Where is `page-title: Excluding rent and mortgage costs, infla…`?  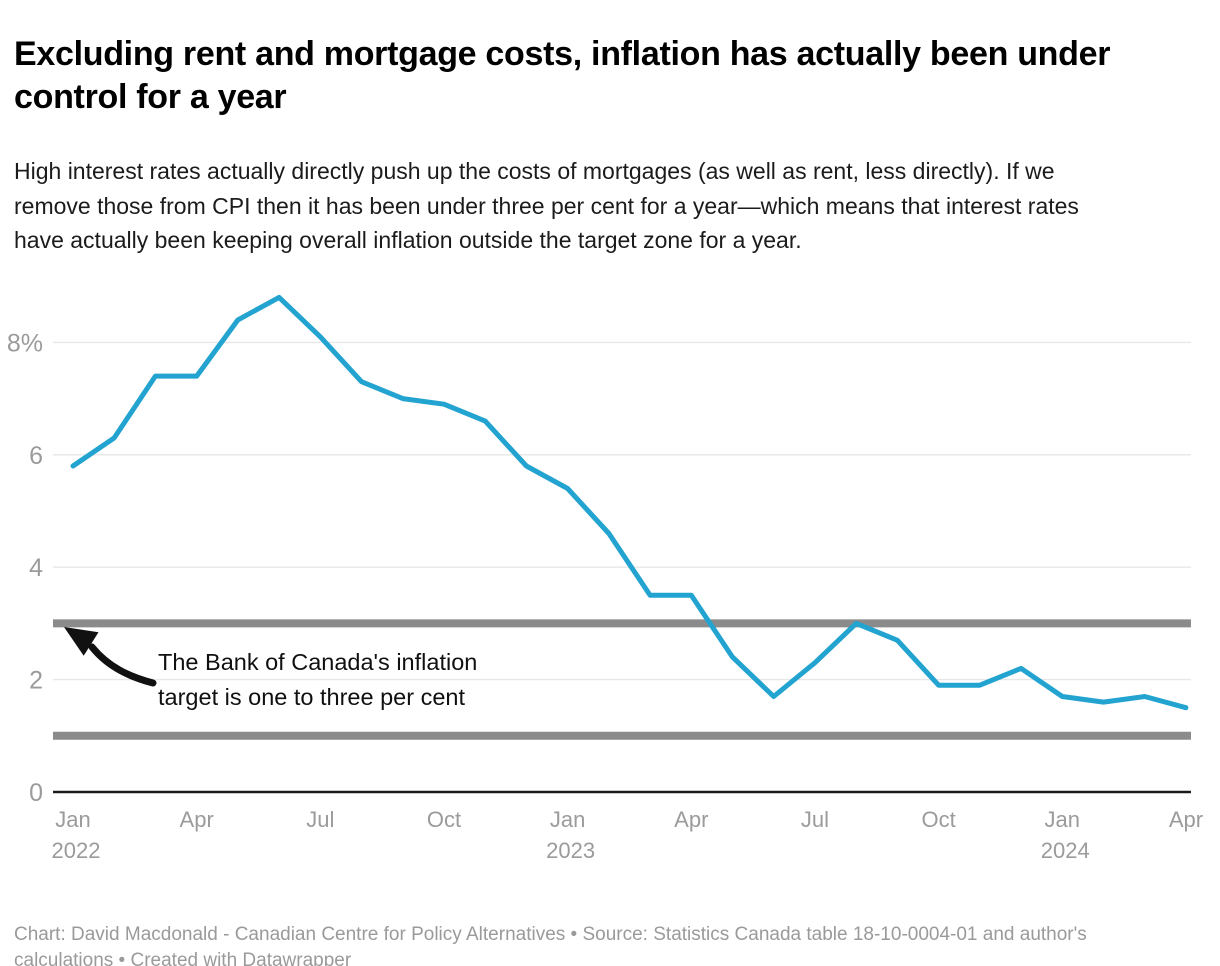
page-title: Excluding rent and mortgage costs, infla… is located at coordinates (562, 75).